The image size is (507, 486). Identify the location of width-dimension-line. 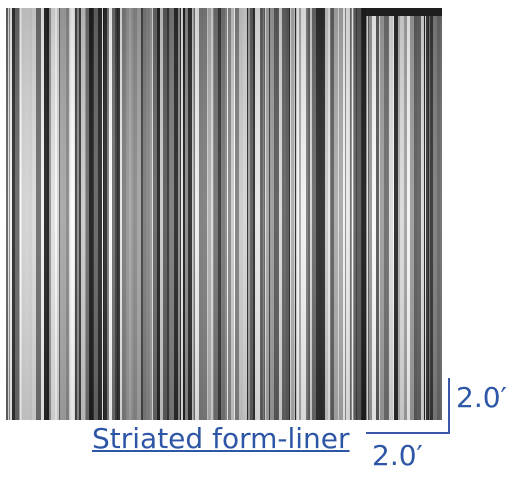
(408, 433).